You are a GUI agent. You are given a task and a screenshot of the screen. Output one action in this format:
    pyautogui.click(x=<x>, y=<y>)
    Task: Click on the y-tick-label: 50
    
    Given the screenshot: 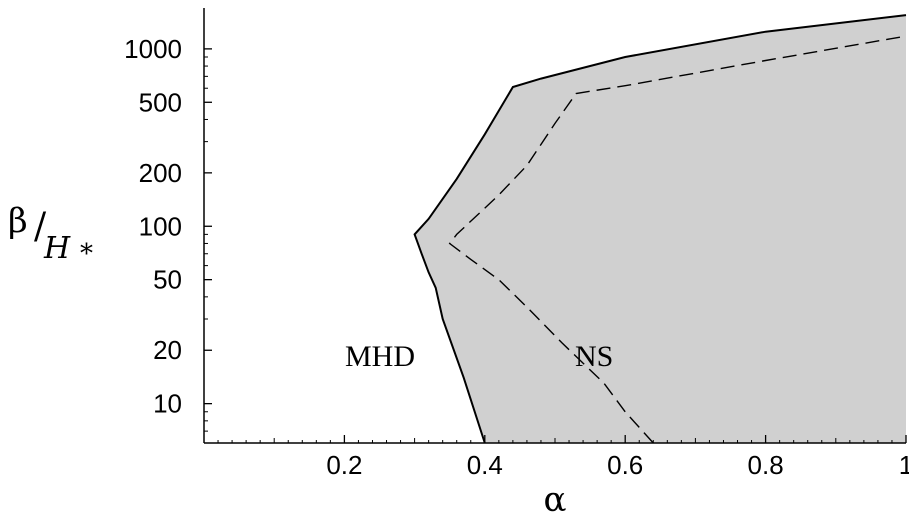 What is the action you would take?
    pyautogui.click(x=167, y=280)
    